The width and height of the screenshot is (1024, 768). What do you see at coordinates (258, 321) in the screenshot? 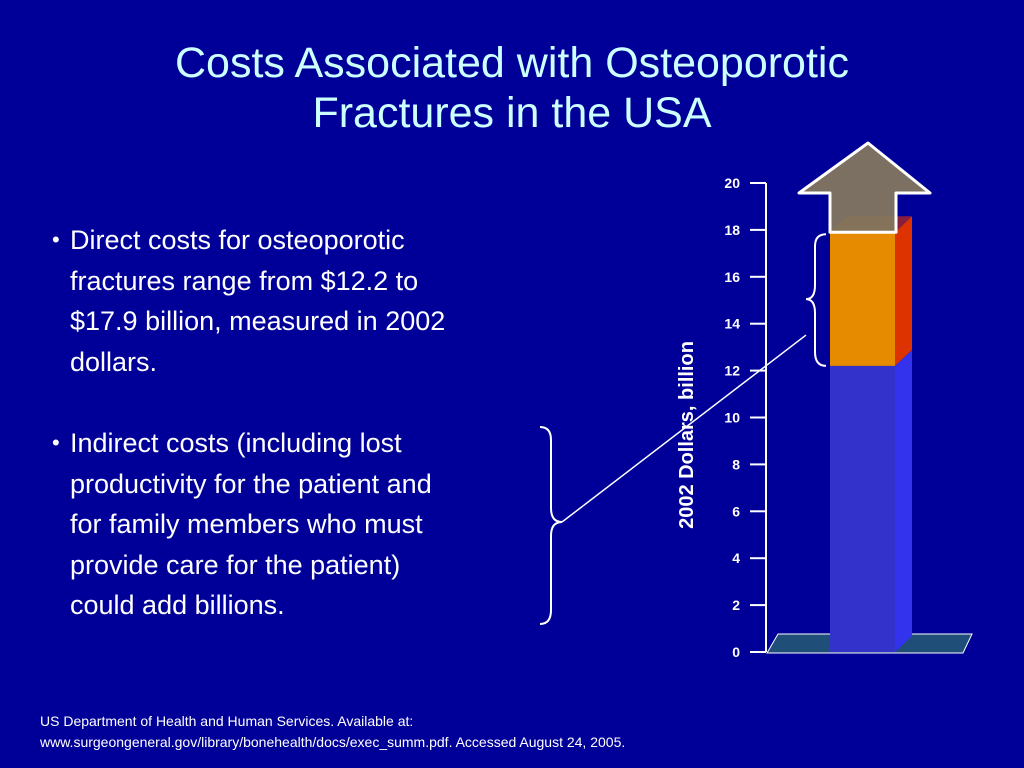
I see `bullet-line: $17.9 billion, measured in 2002` at bounding box center [258, 321].